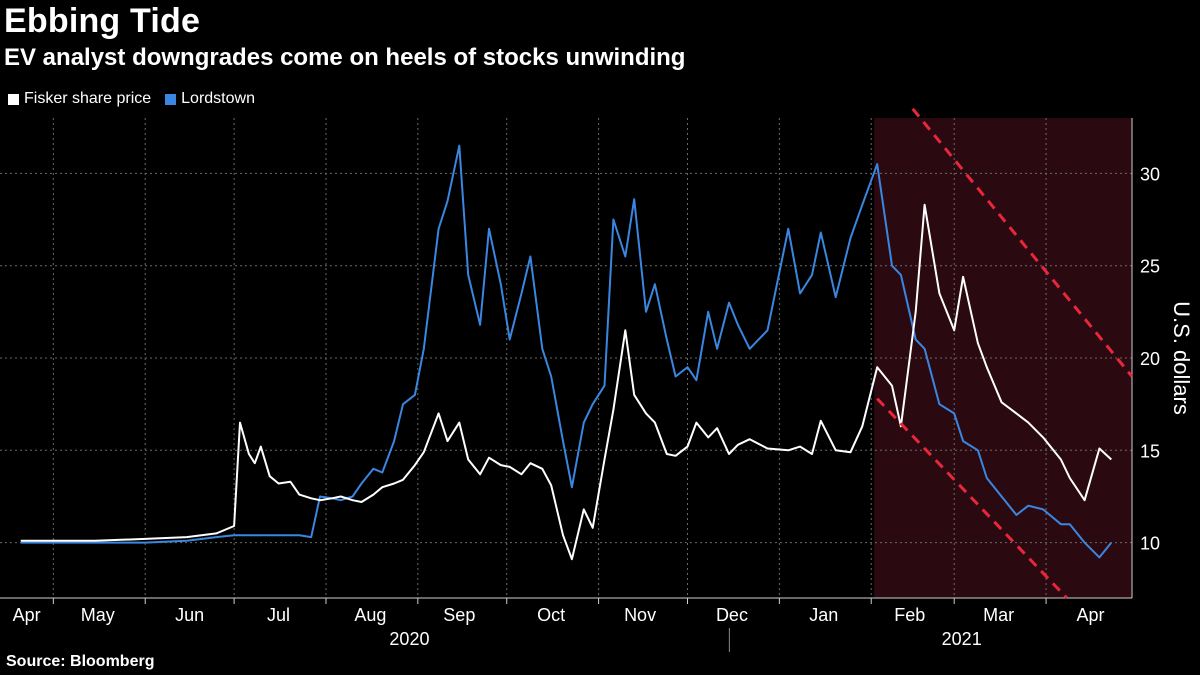 This screenshot has width=1200, height=675. I want to click on x-year-label: 2020, so click(409, 639).